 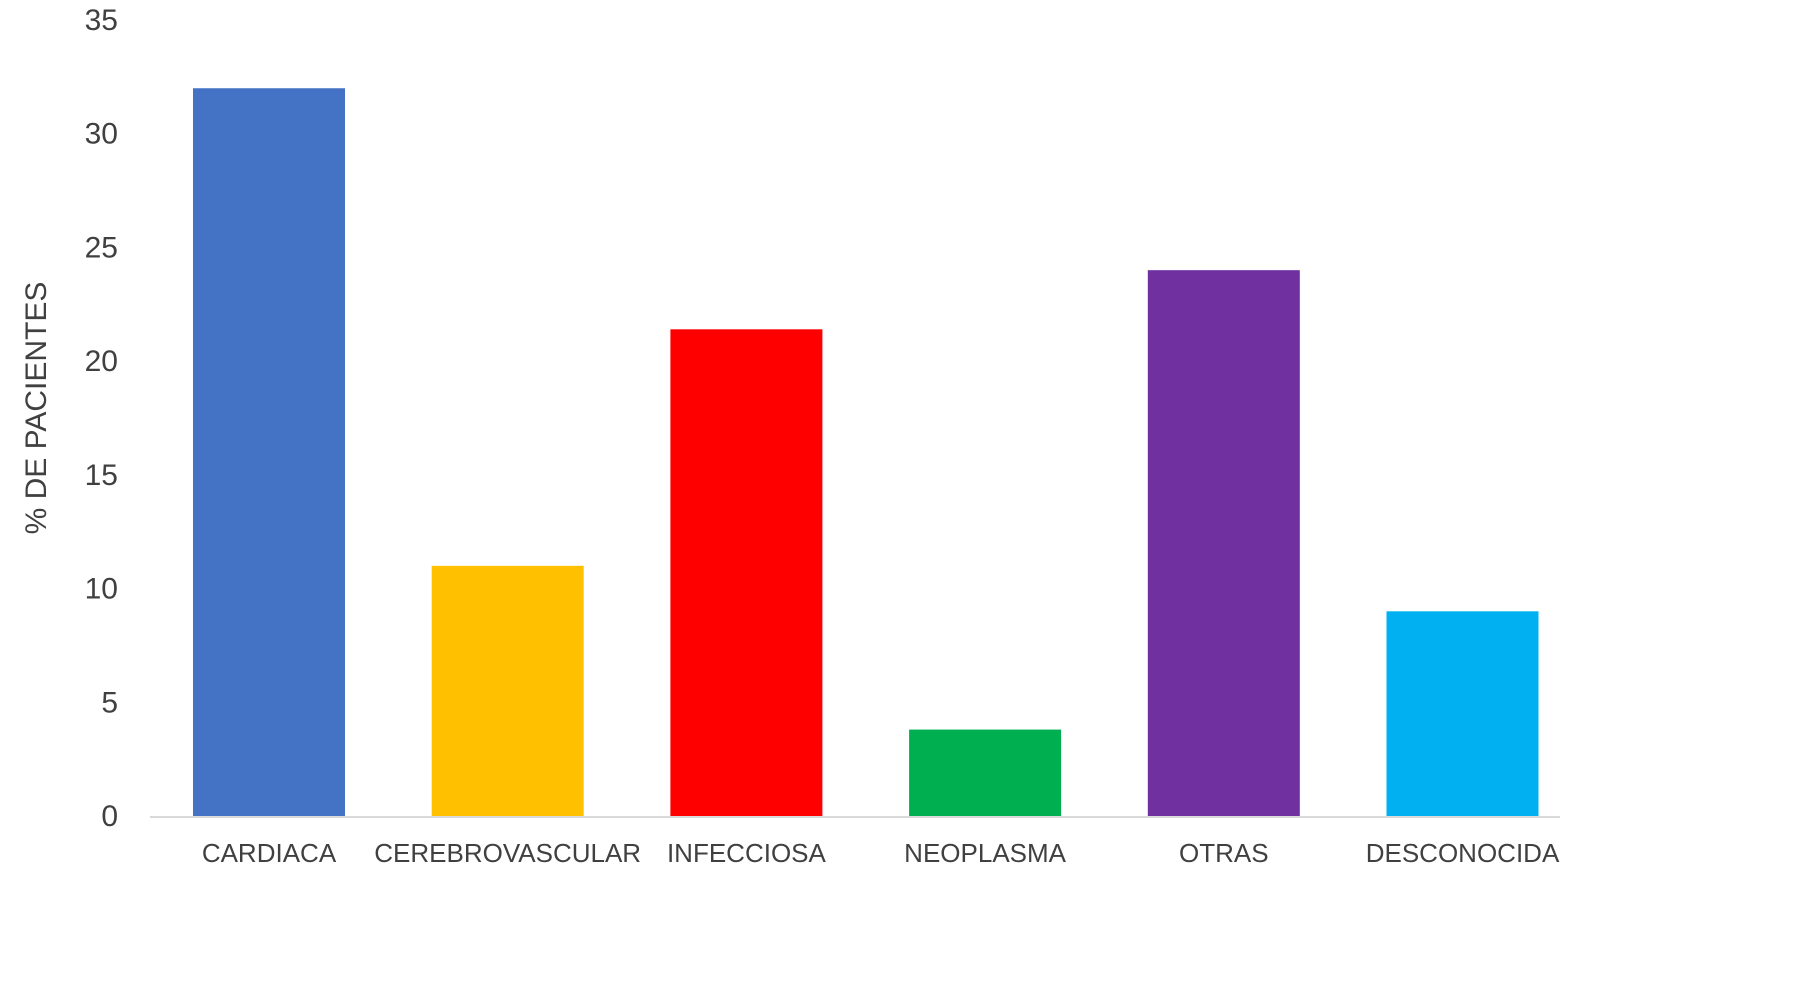 What do you see at coordinates (101, 20) in the screenshot?
I see `y-tick-label: 35` at bounding box center [101, 20].